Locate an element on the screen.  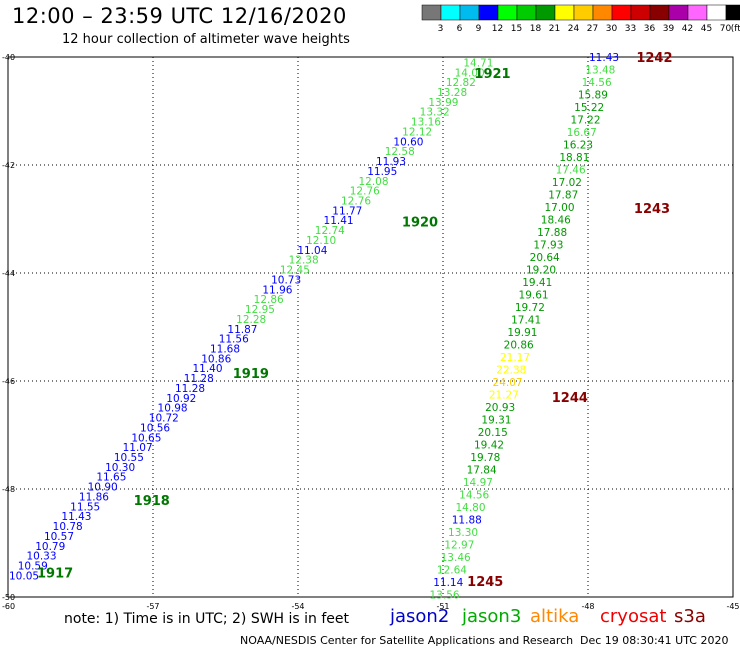
wave-height-label: 11.55 is located at coordinates (85, 507).